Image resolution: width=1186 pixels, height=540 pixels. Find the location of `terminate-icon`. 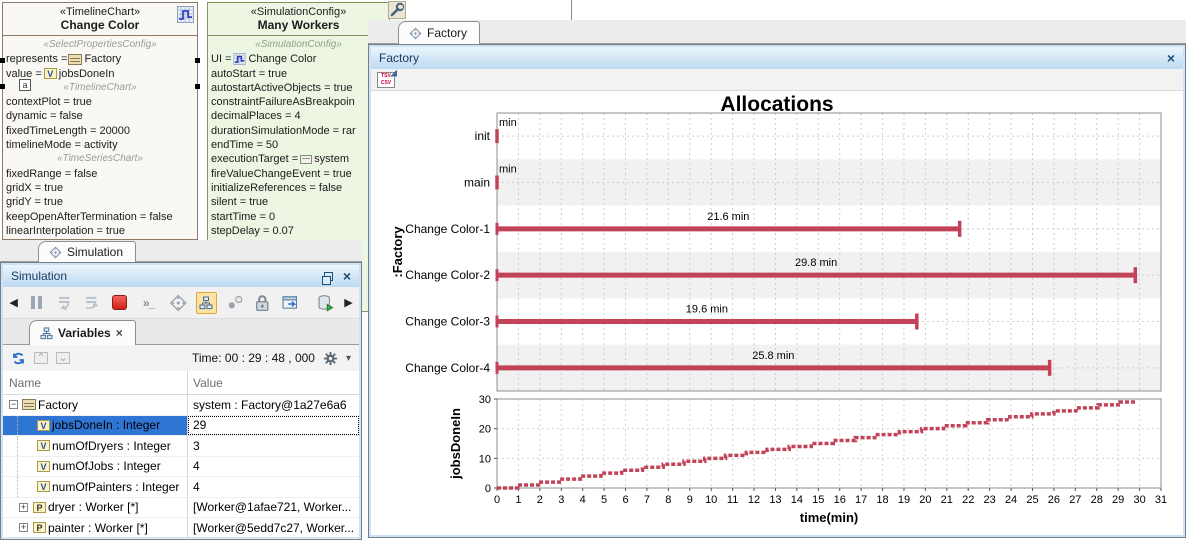

terminate-icon is located at coordinates (119, 303).